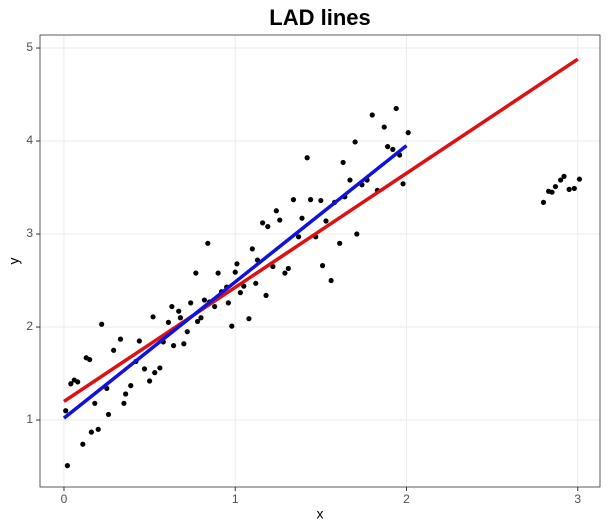  Describe the element at coordinates (29, 47) in the screenshot. I see `y-tick-label: 5` at that location.